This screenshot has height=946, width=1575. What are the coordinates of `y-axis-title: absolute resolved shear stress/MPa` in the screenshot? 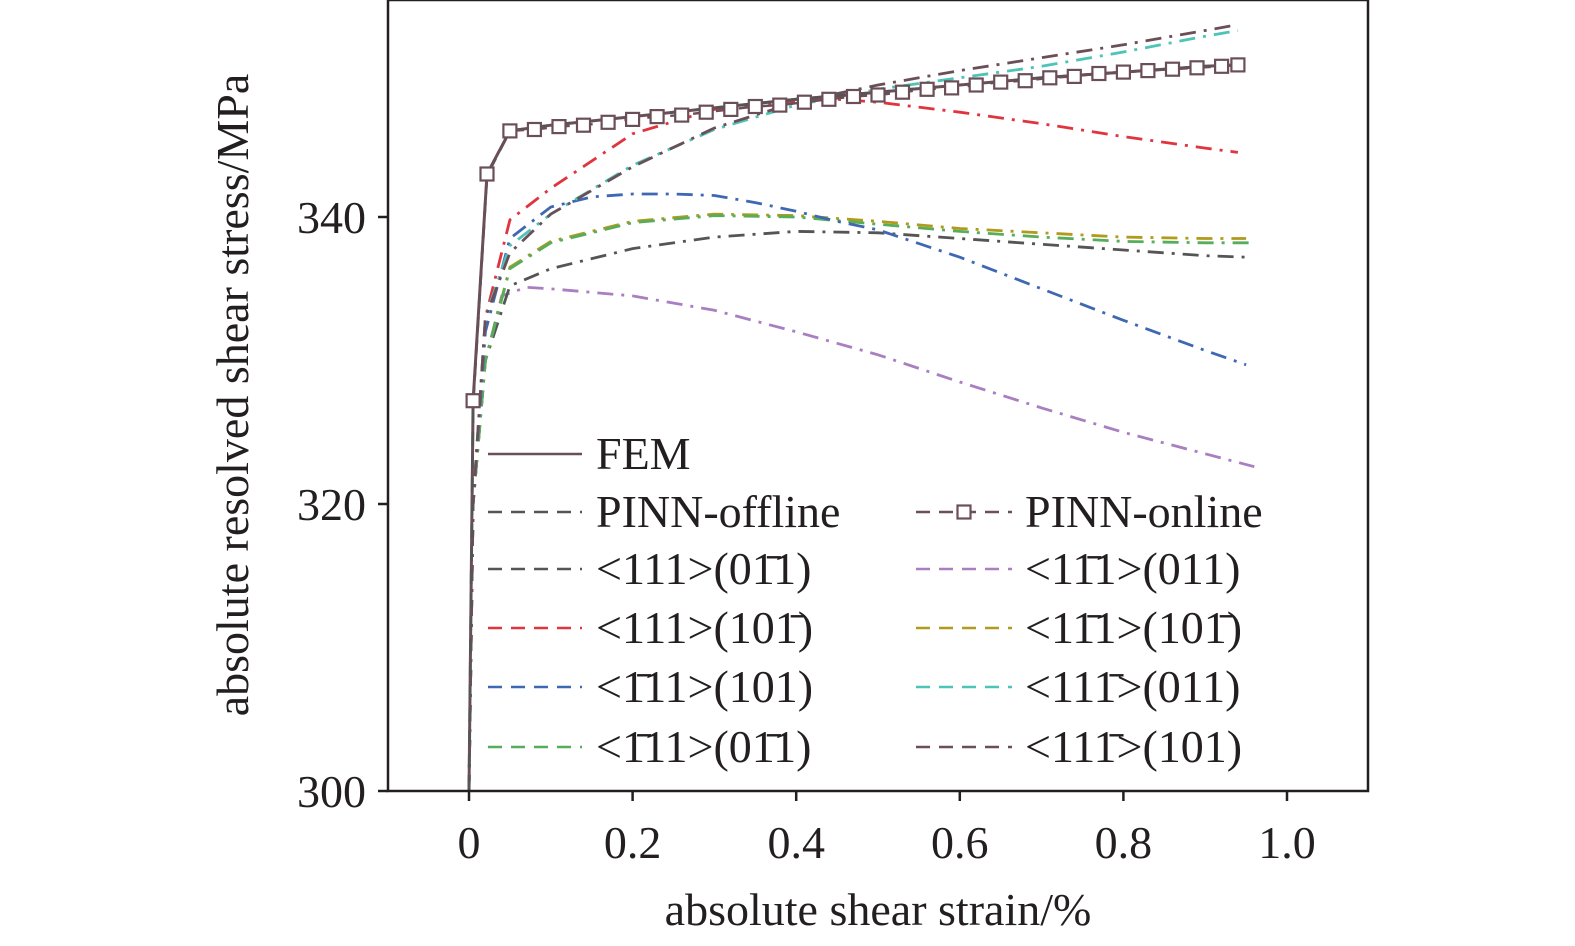 It's located at (232, 395).